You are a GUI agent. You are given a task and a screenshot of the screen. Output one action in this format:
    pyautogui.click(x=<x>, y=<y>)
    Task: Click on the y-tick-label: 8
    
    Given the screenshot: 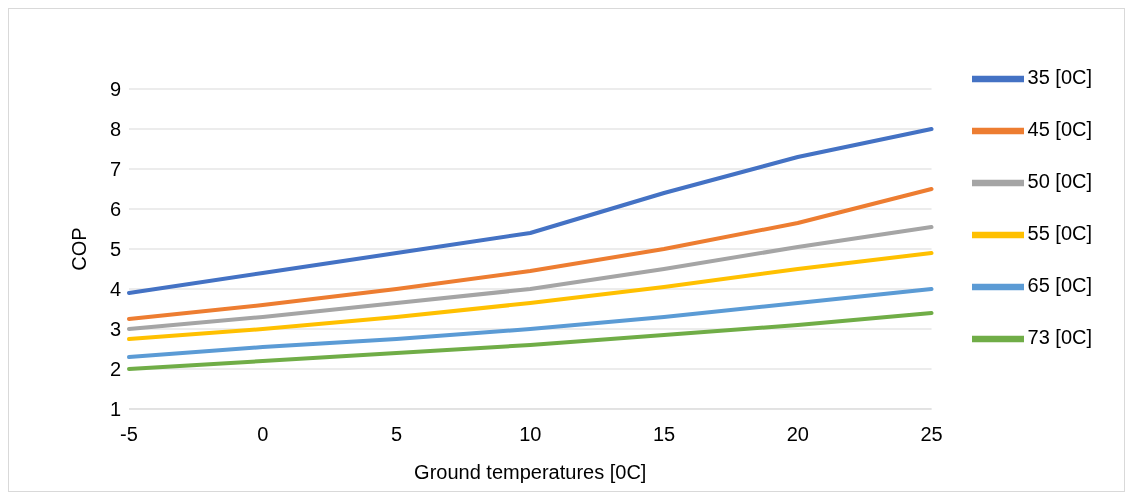 What is the action you would take?
    pyautogui.click(x=115, y=129)
    